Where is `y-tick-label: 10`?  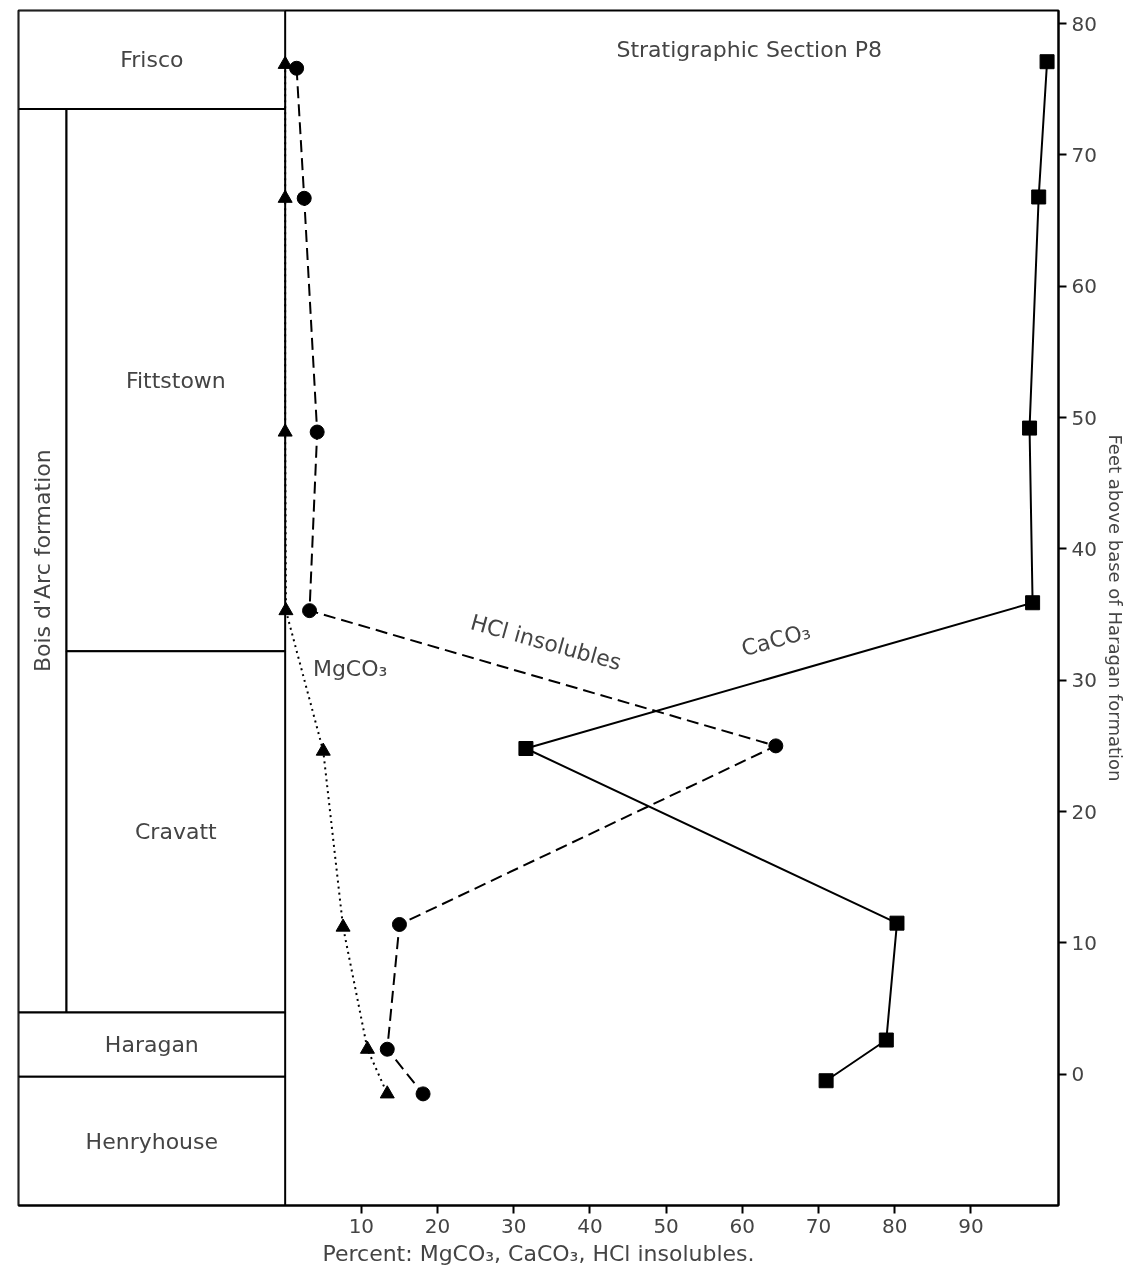 y-tick-label: 10 is located at coordinates (1084, 942).